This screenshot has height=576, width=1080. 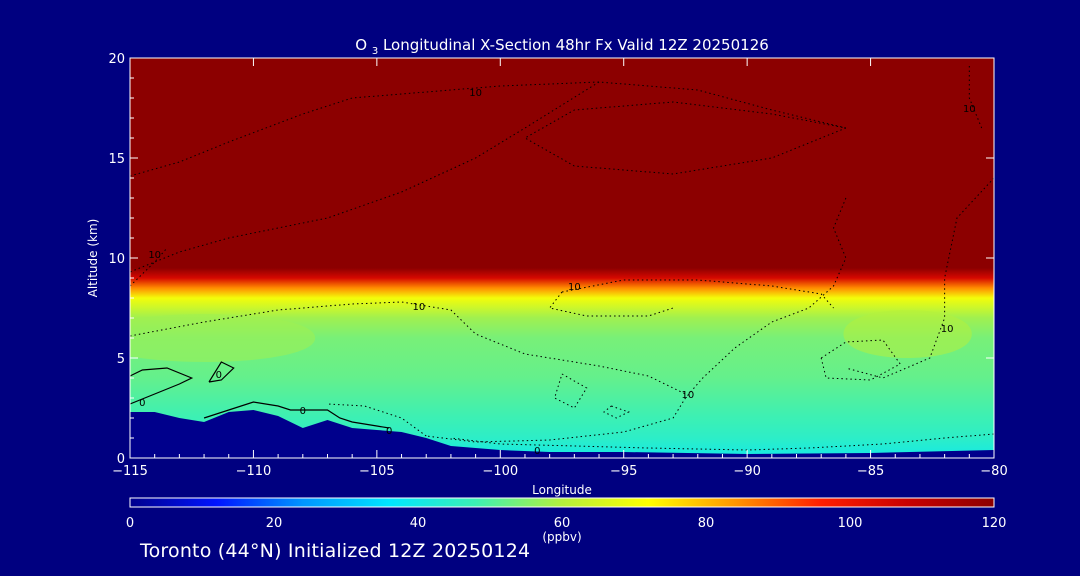 I want to click on x-tick-label: −85, so click(x=870, y=471).